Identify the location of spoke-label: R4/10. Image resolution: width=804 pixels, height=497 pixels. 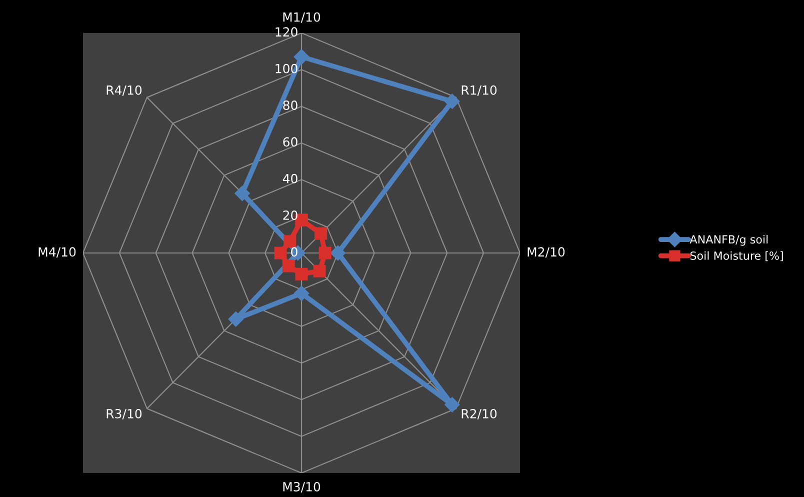
(124, 90).